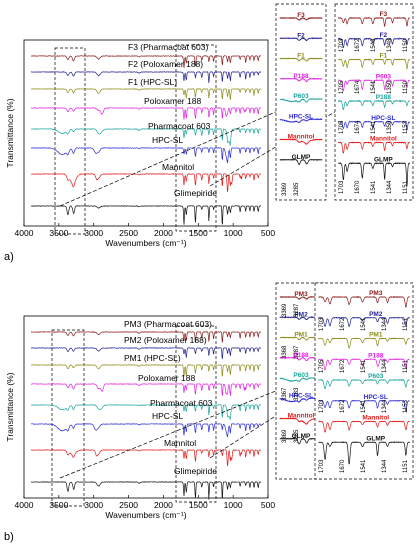 This screenshot has width=417, height=550. Describe the element at coordinates (301, 102) in the screenshot. I see `inset-nh: F3 F2 F1 P188 P603 HPC-SL Mannitol GLMP 3369 3285` at that location.